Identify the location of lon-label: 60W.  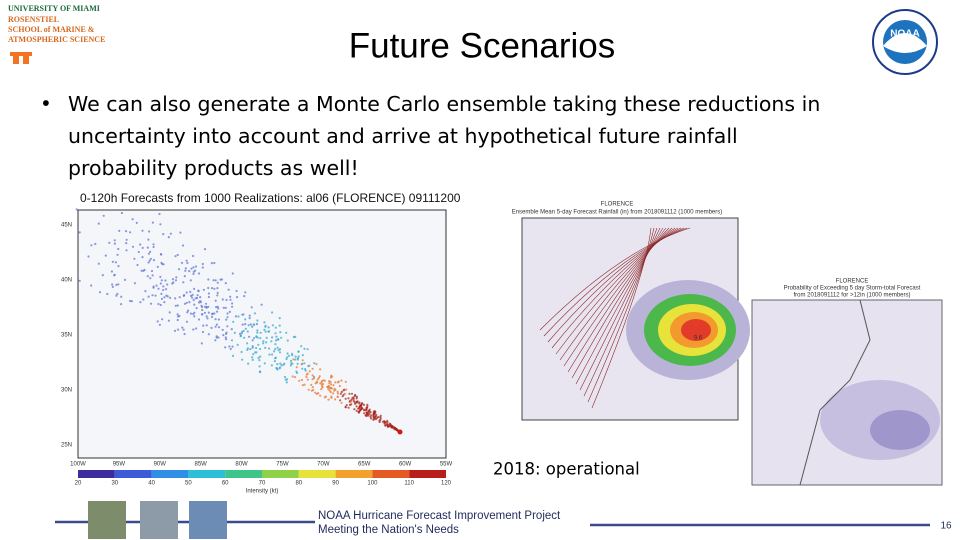
(405, 465).